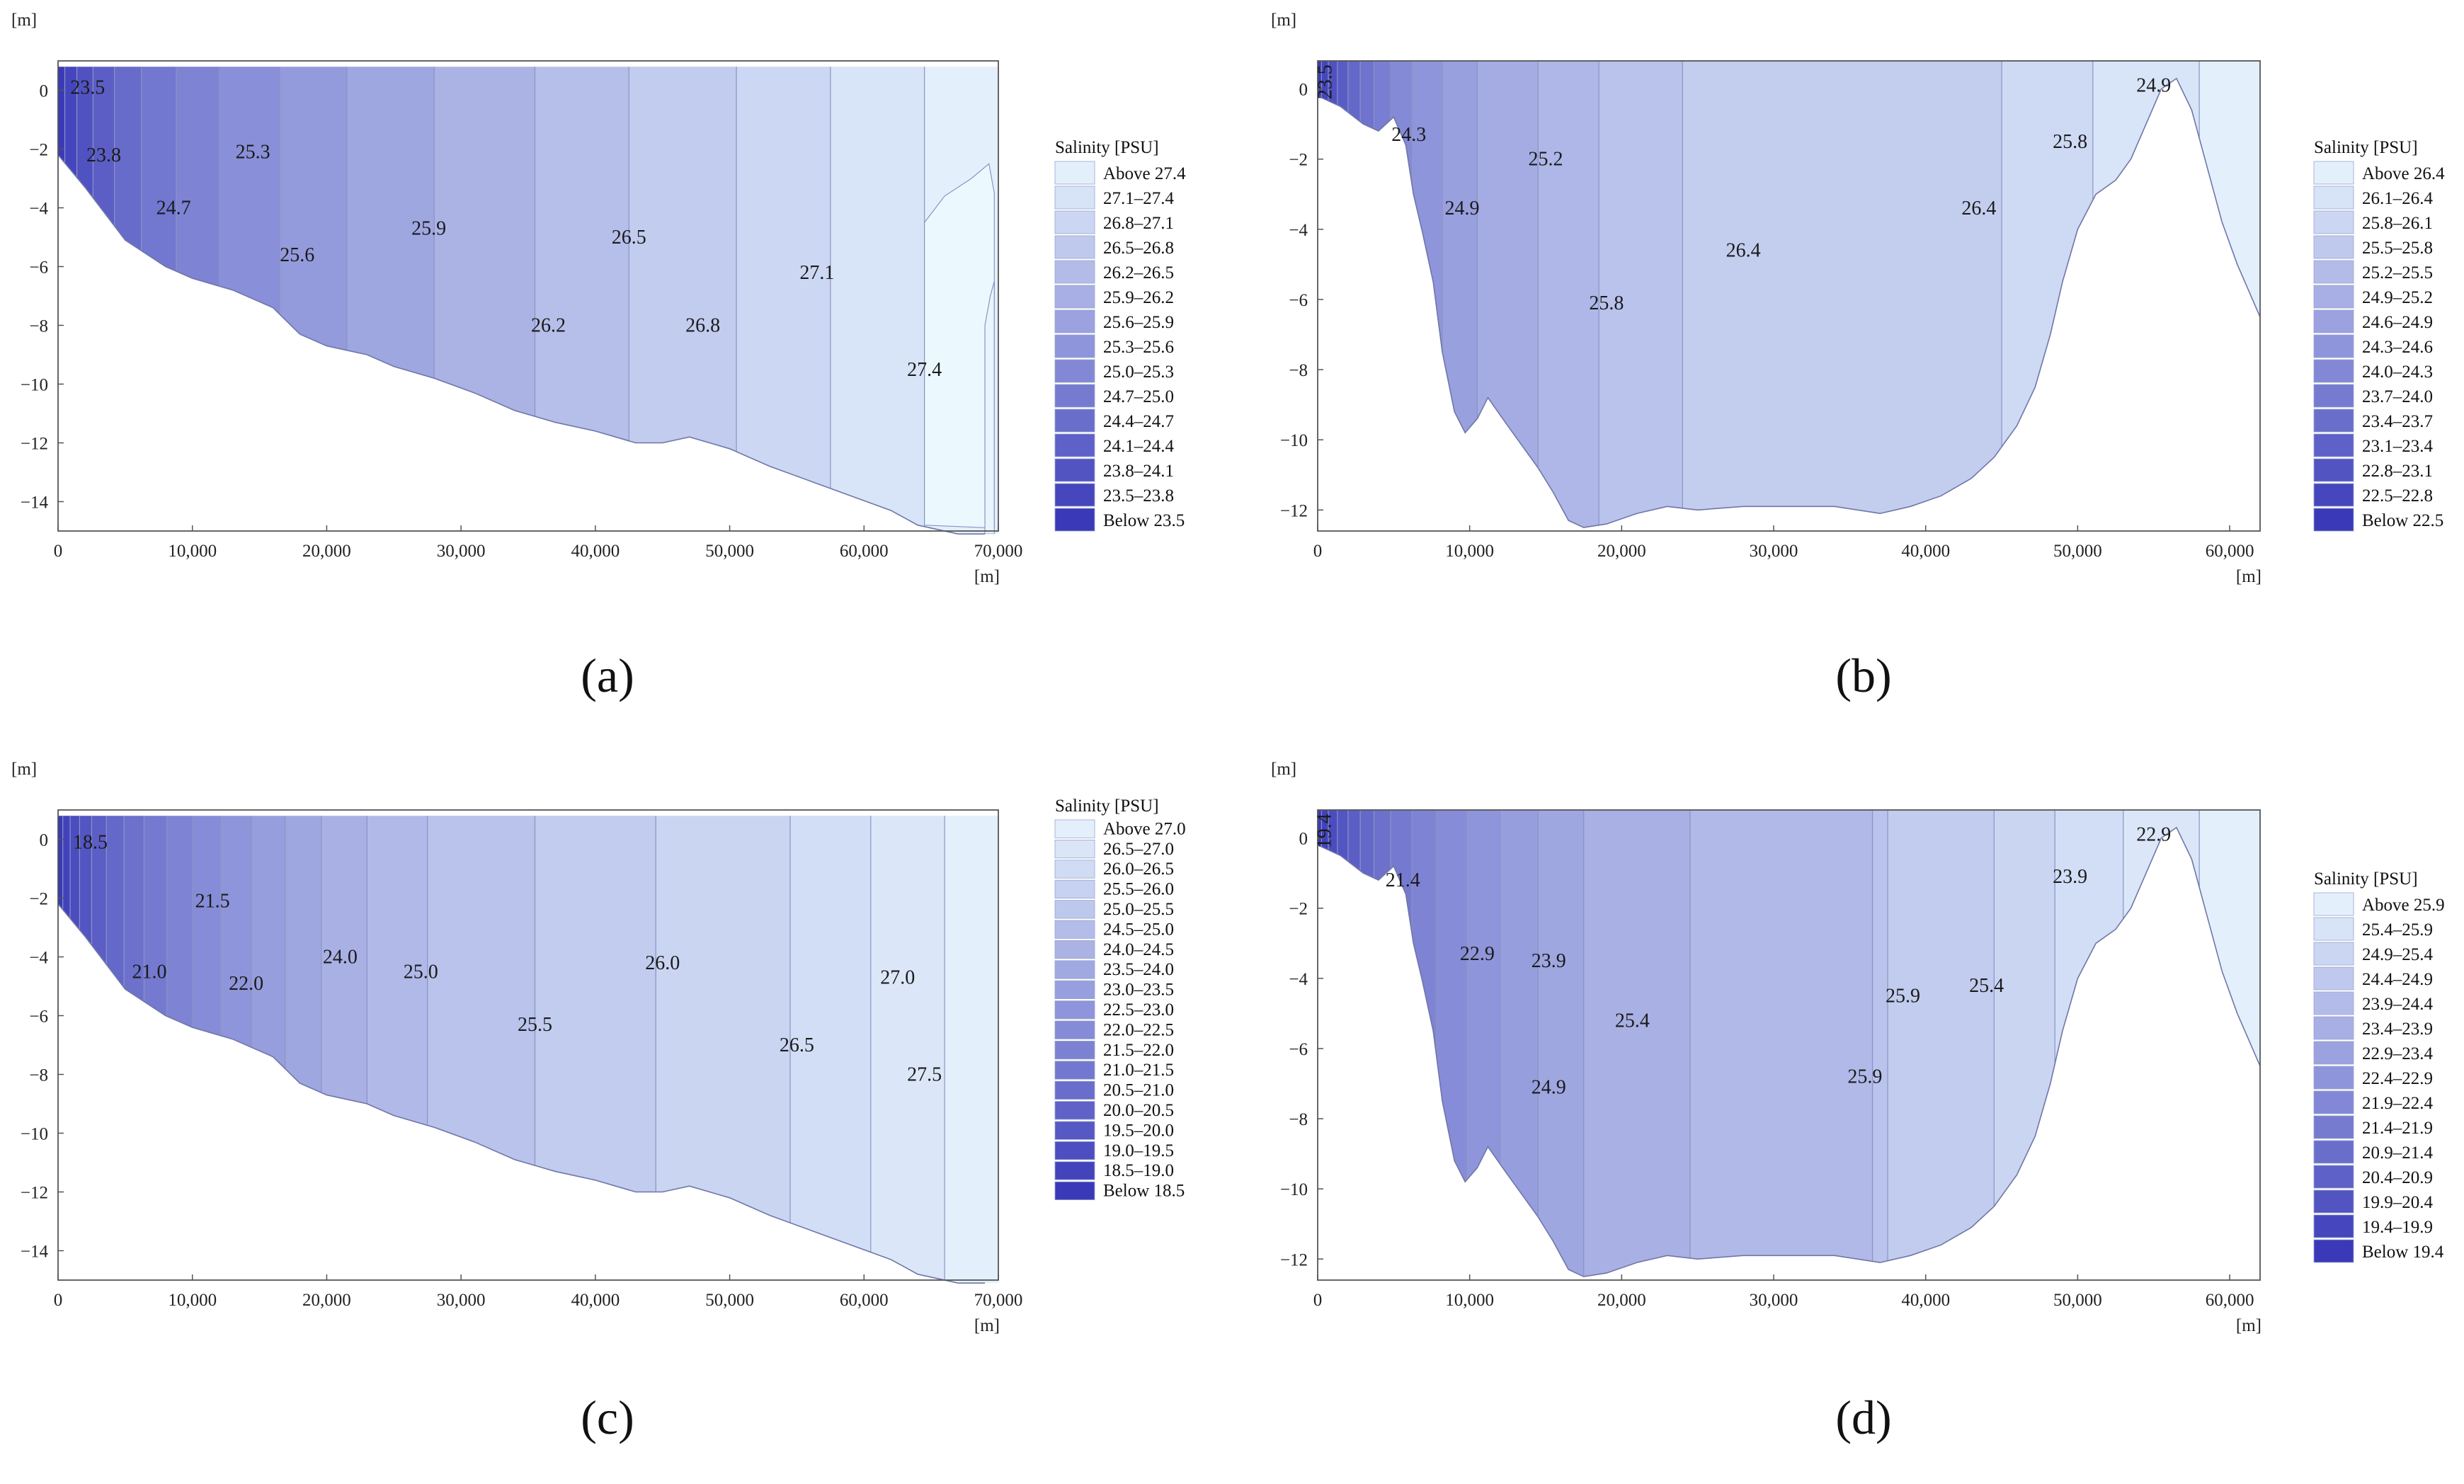  What do you see at coordinates (341, 958) in the screenshot?
I see `contour-value-label: 24.0` at bounding box center [341, 958].